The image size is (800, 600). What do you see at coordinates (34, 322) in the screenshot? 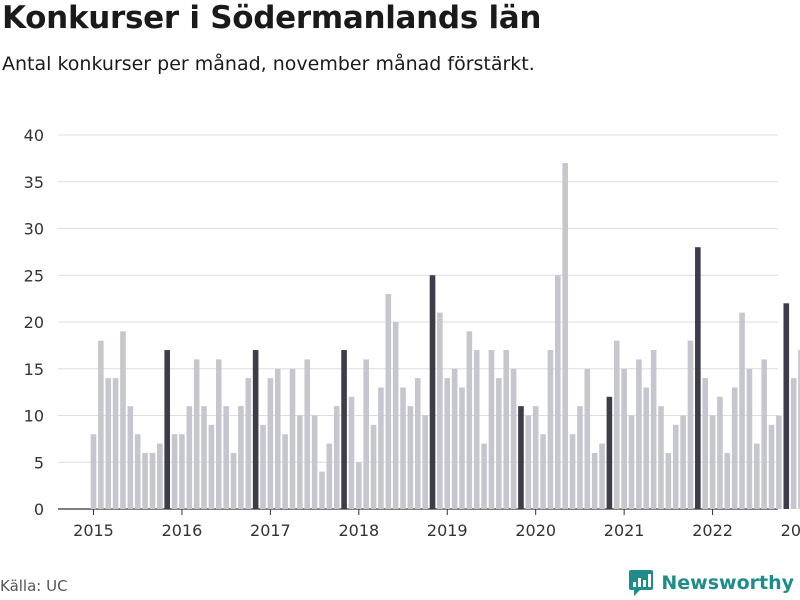
I see `y-tick-label: 20` at bounding box center [34, 322].